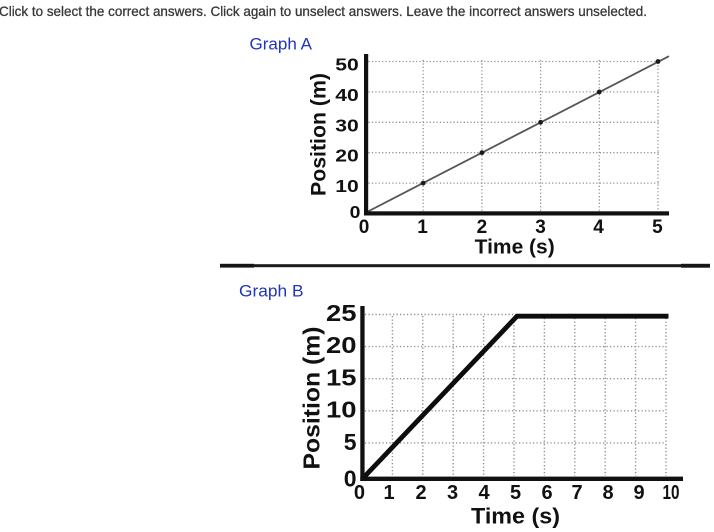 The height and width of the screenshot is (532, 714). I want to click on svg-text: 6, so click(546, 493).